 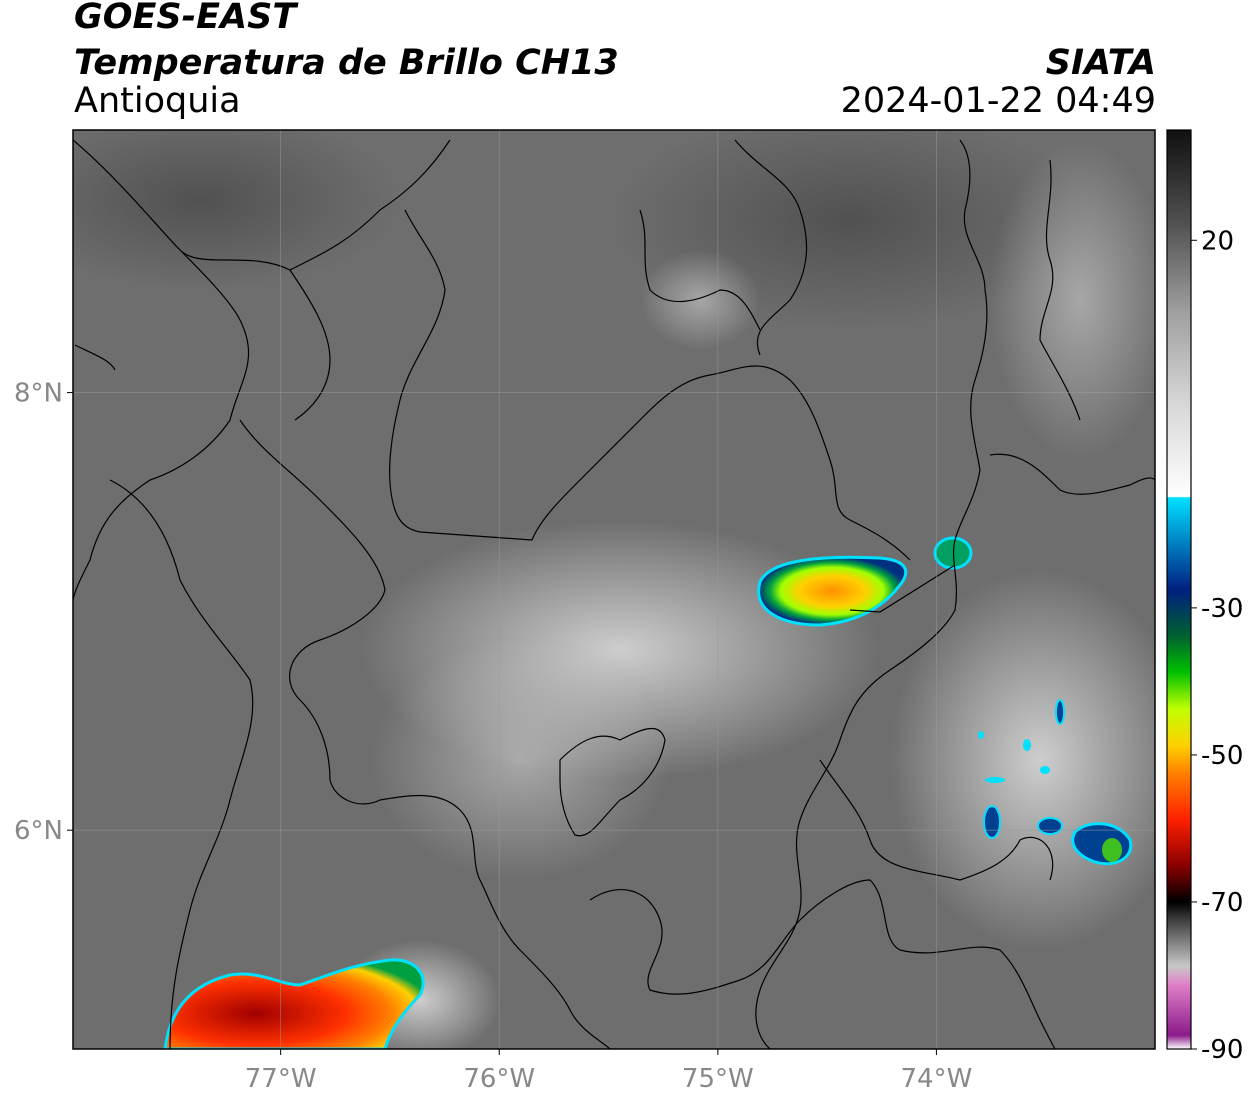 I want to click on latitude-ticks: 8°N 6°N, so click(x=43, y=612).